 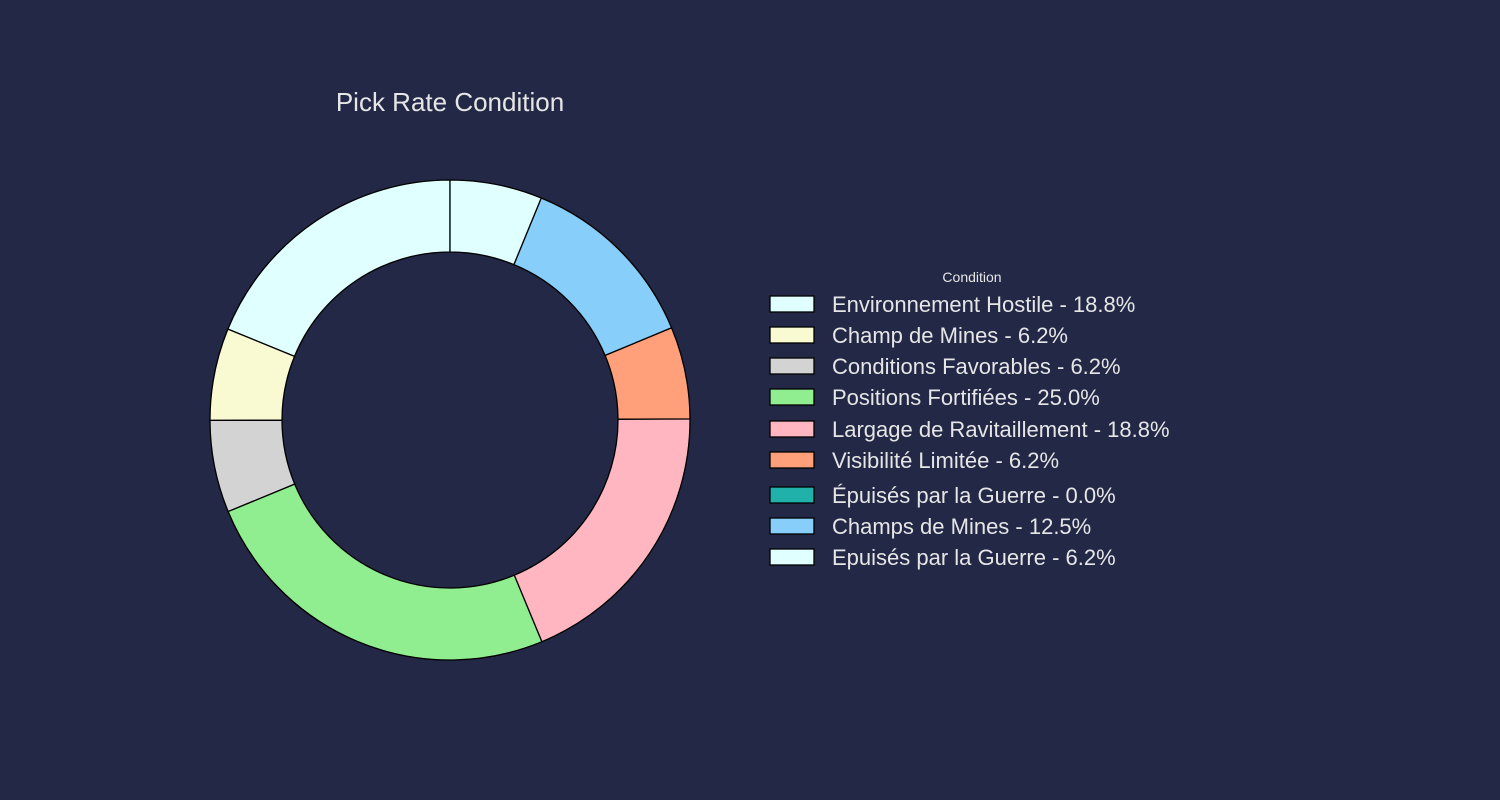 What do you see at coordinates (961, 526) in the screenshot?
I see `legend-label: Champs de Mines - 12.5%` at bounding box center [961, 526].